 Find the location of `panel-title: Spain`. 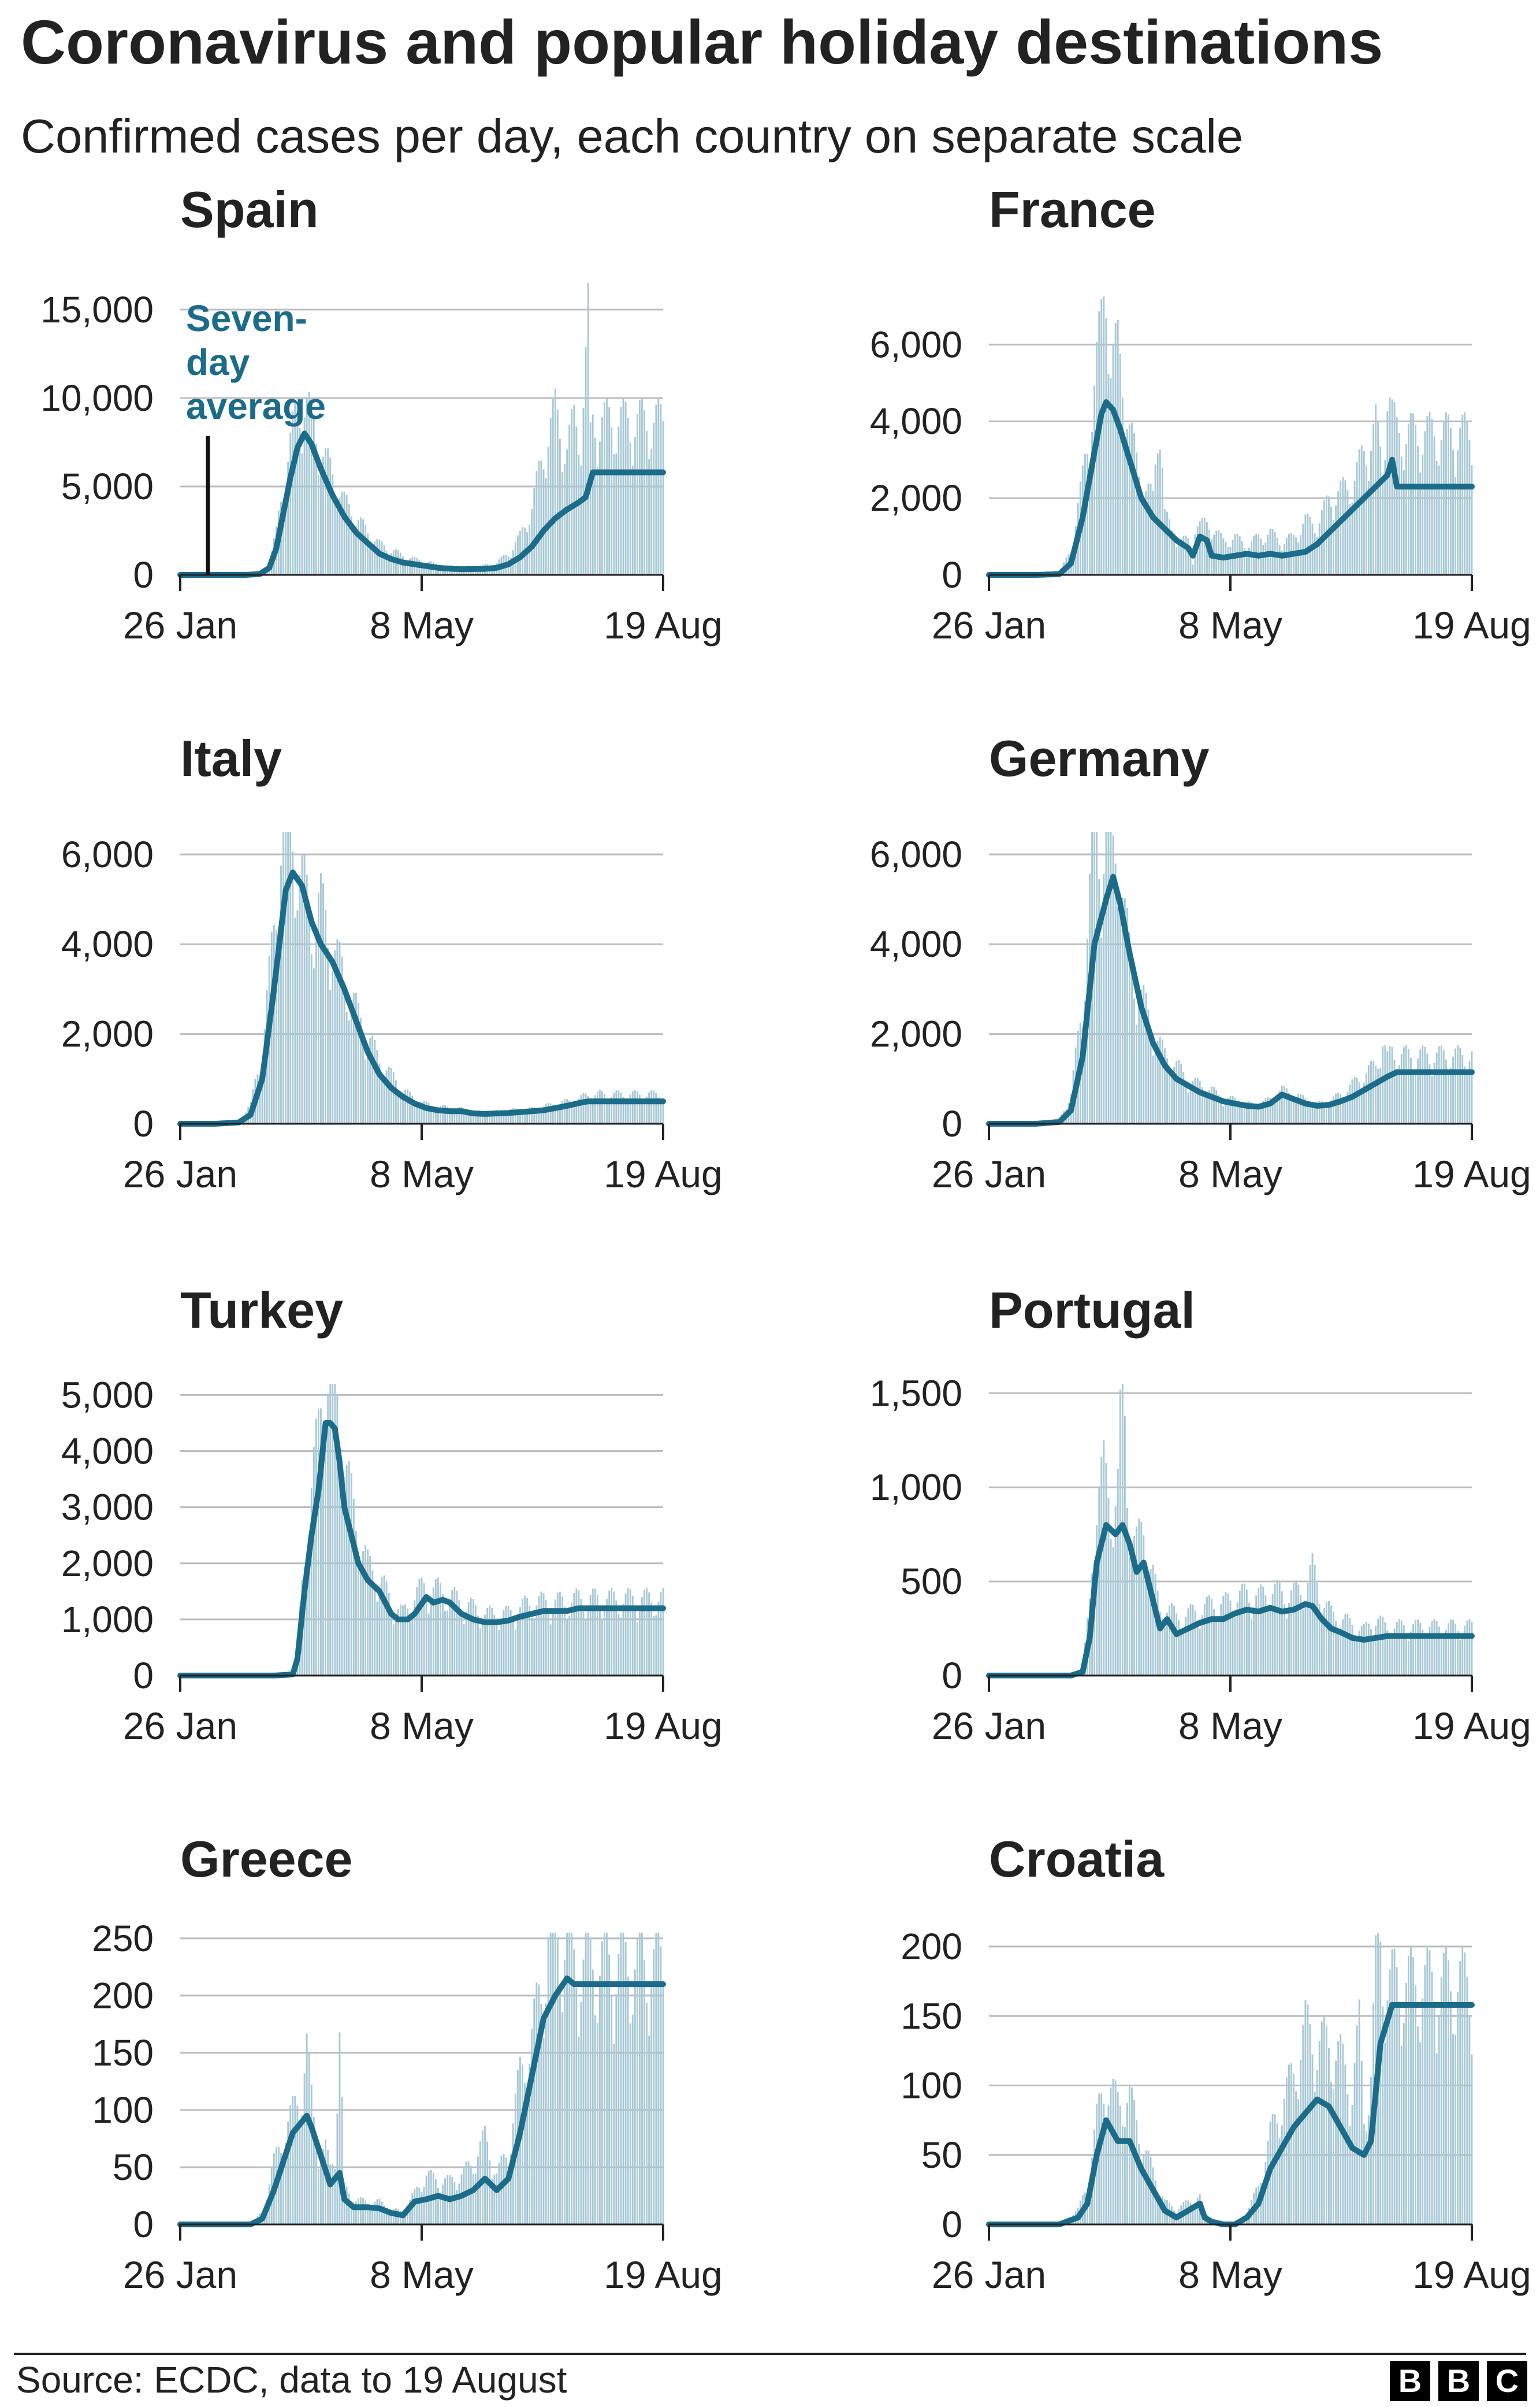

panel-title: Spain is located at coordinates (249, 210).